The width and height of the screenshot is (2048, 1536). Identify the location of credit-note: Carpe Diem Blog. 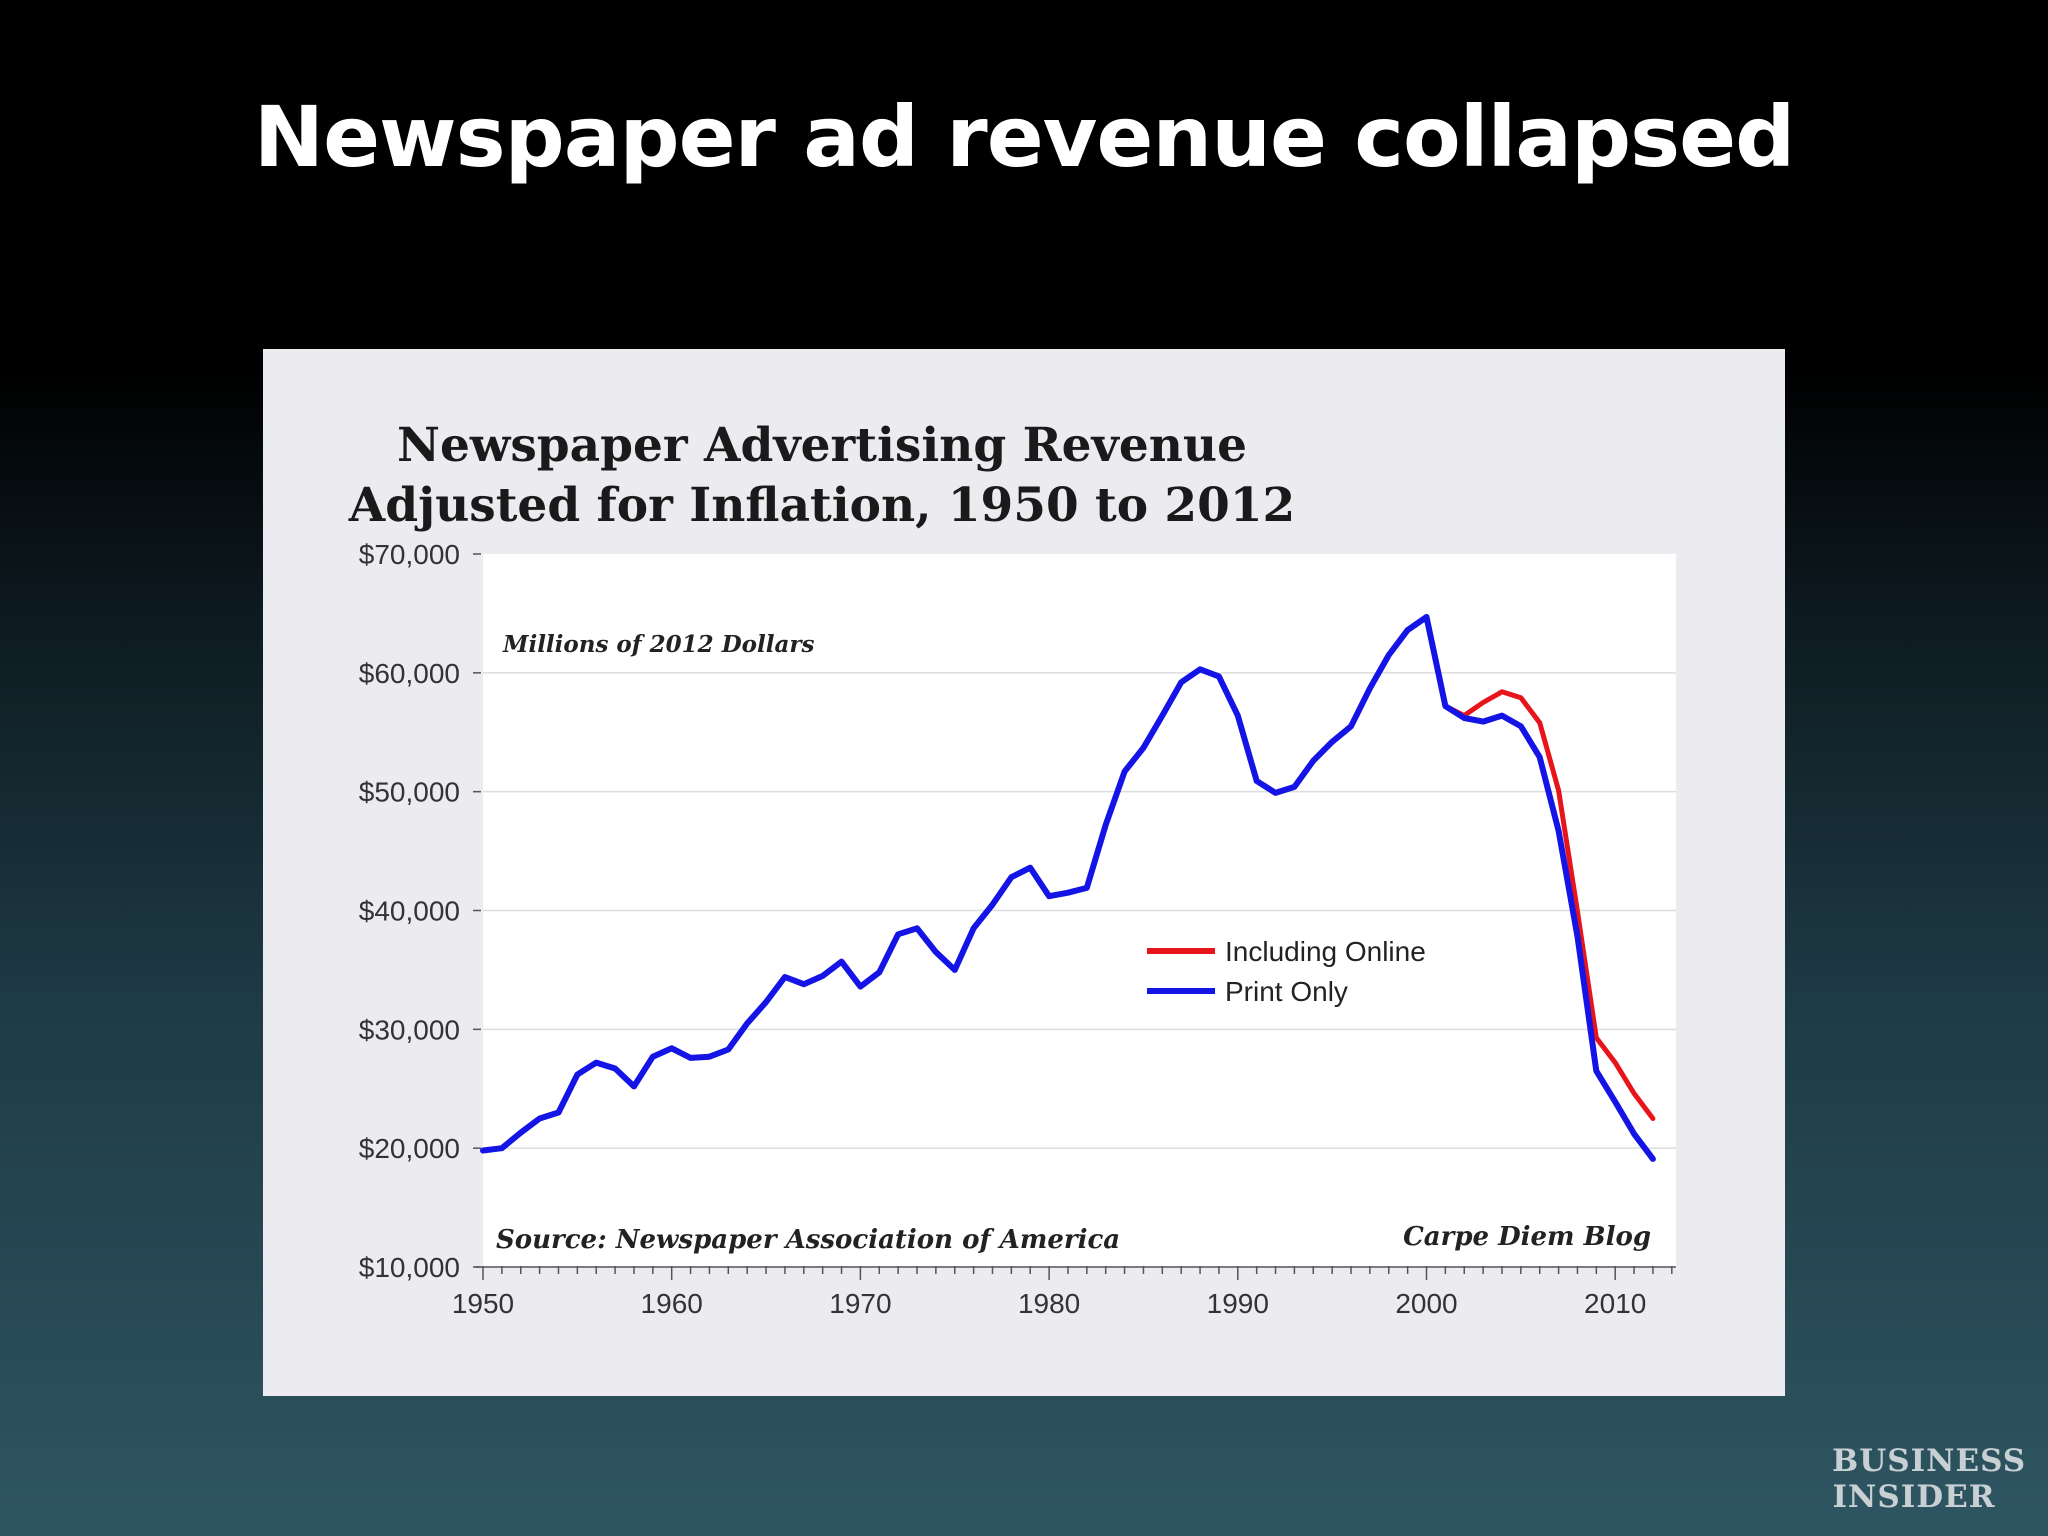
(1527, 1237).